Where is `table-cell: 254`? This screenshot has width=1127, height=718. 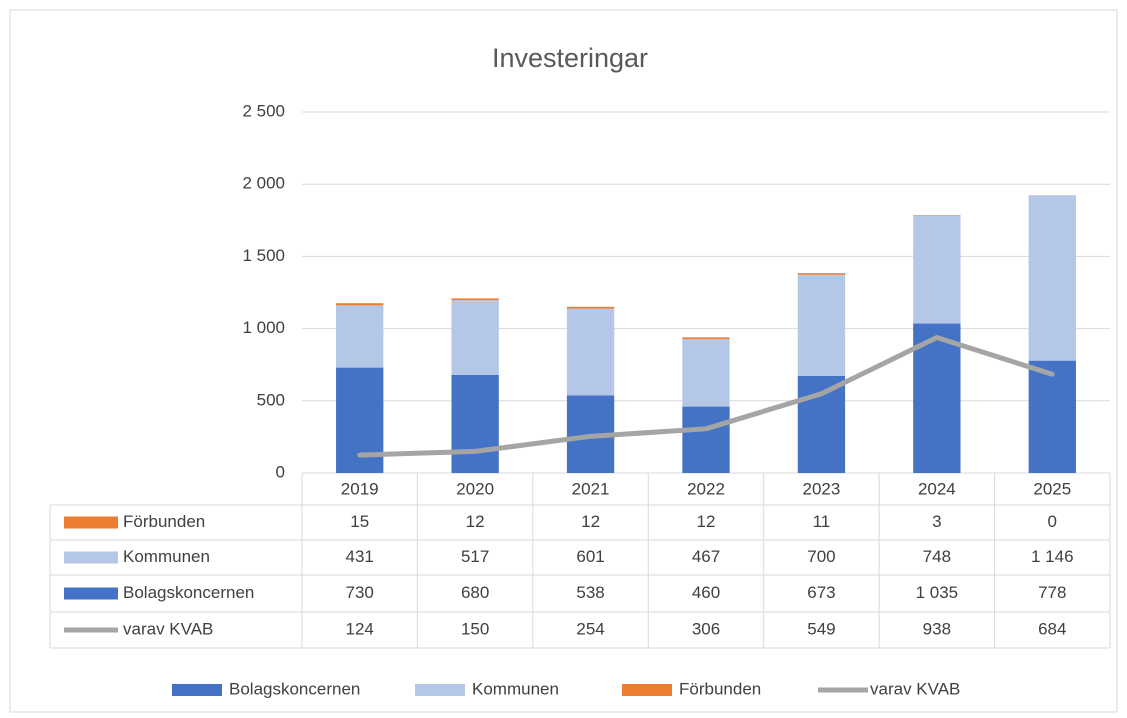 table-cell: 254 is located at coordinates (590, 628).